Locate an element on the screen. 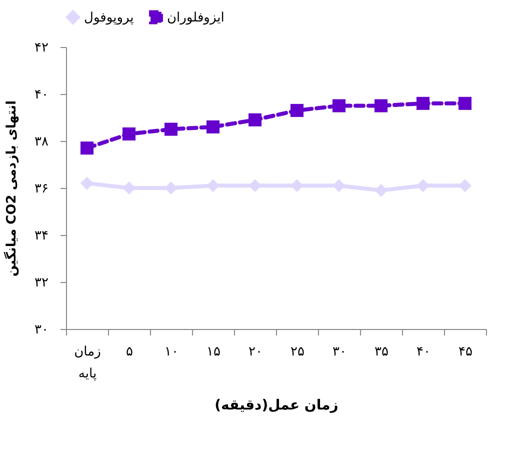  x-tick-label: ۲۰ is located at coordinates (255, 352).